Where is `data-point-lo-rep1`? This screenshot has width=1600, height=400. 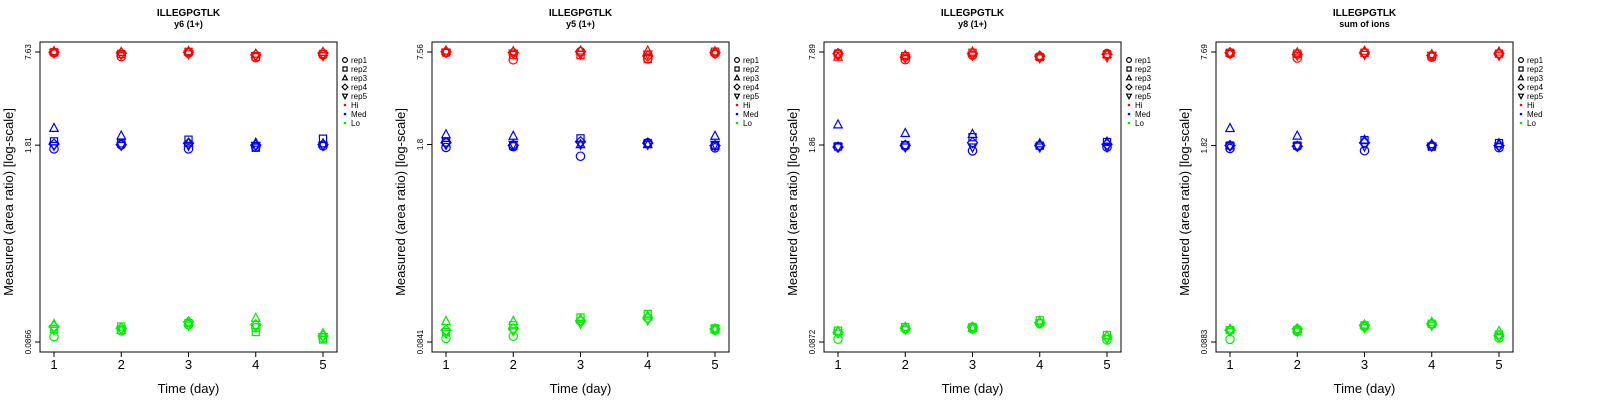
data-point-lo-rep1 is located at coordinates (446, 338).